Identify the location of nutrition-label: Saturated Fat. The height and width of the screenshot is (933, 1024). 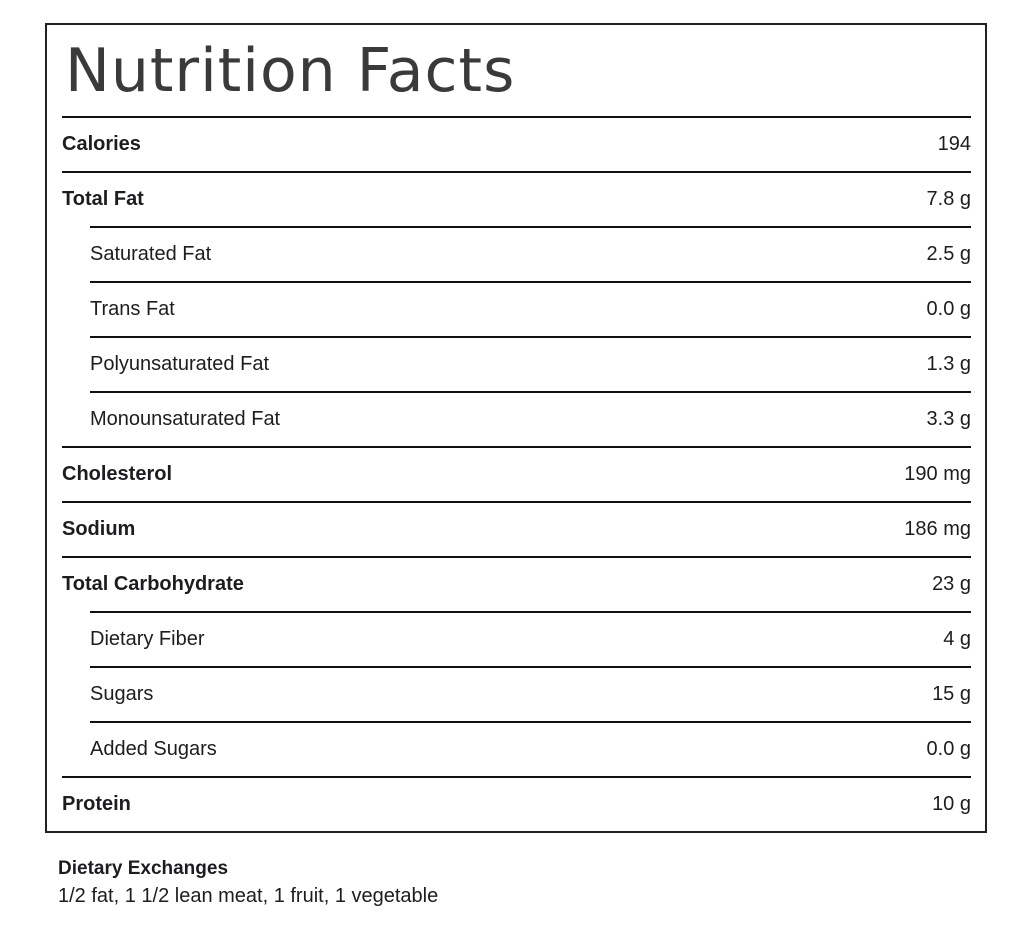
(151, 254).